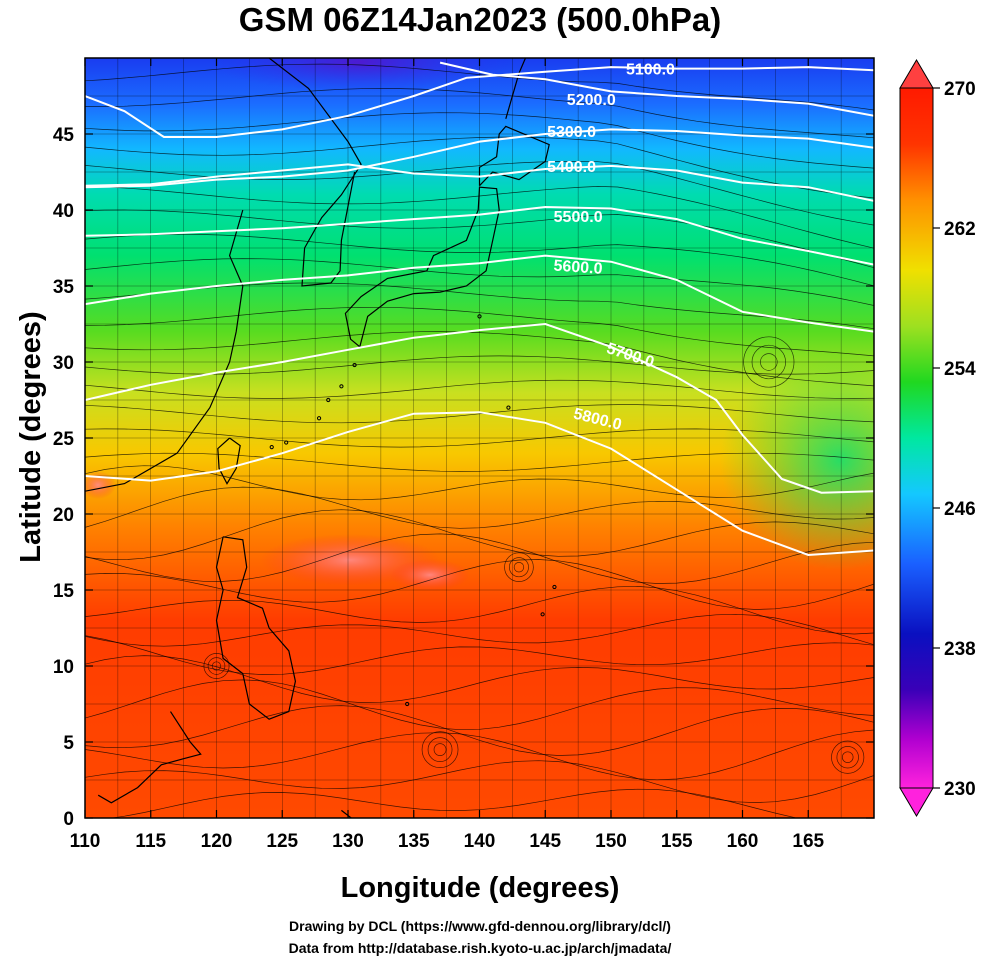  What do you see at coordinates (480, 19) in the screenshot?
I see `chart-title: GSM 06Z14Jan2023 (500.0hPa)` at bounding box center [480, 19].